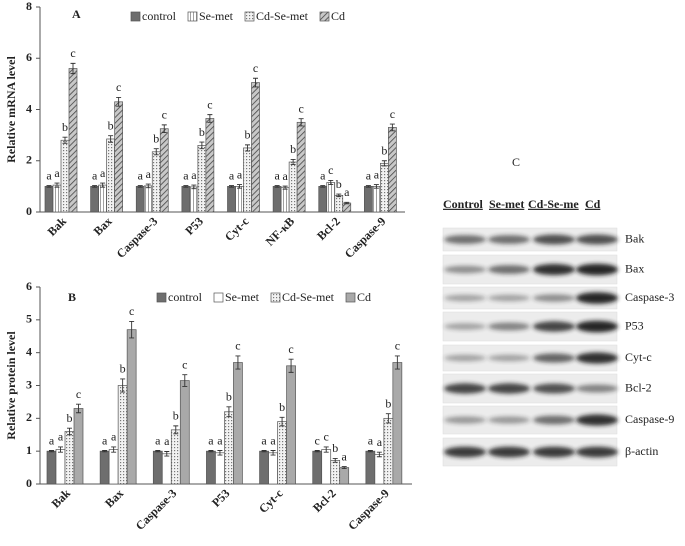 The height and width of the screenshot is (546, 685). I want to click on y-tick-label: 0, so click(29, 211).